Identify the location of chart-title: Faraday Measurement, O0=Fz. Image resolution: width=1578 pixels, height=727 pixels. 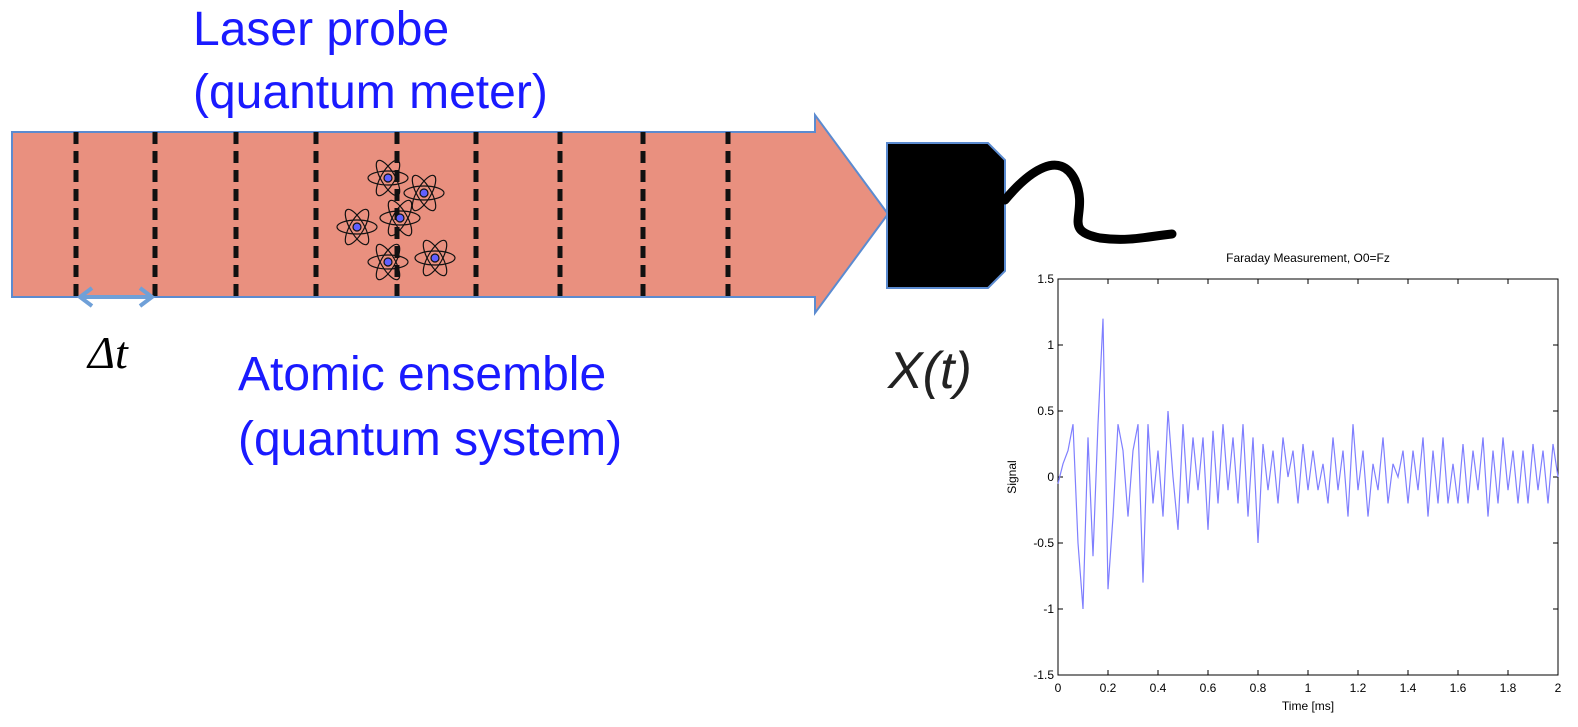
(1308, 258).